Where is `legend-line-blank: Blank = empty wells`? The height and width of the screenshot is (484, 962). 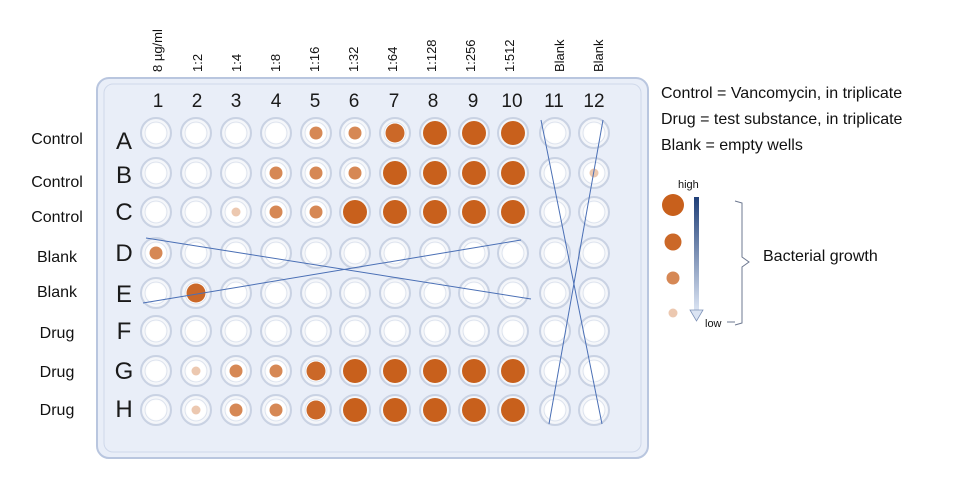
legend-line-blank: Blank = empty wells is located at coordinates (732, 145).